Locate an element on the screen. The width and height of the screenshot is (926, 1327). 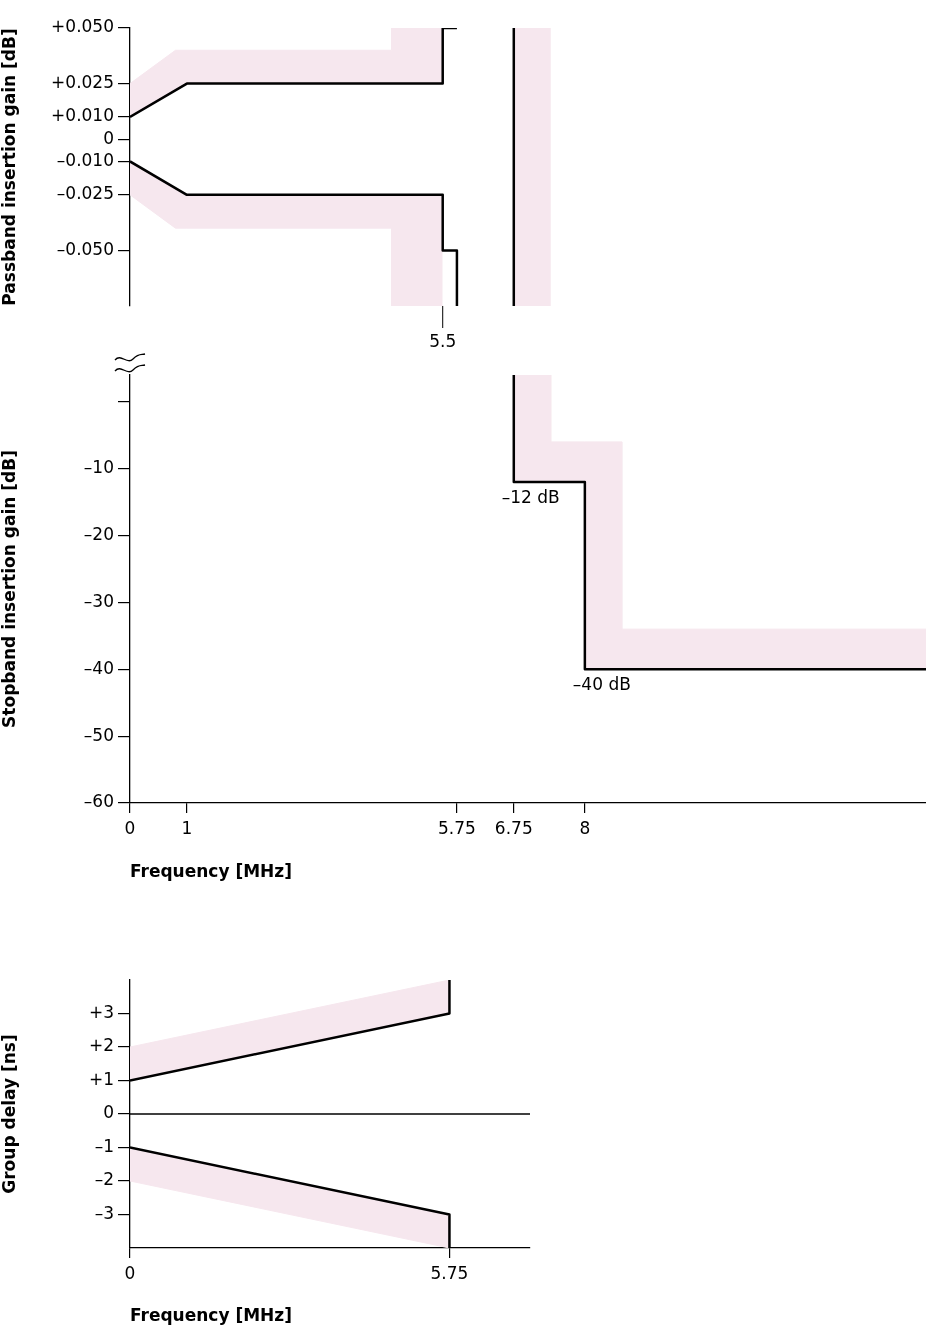
x-tick-label: 0 is located at coordinates (130, 827).